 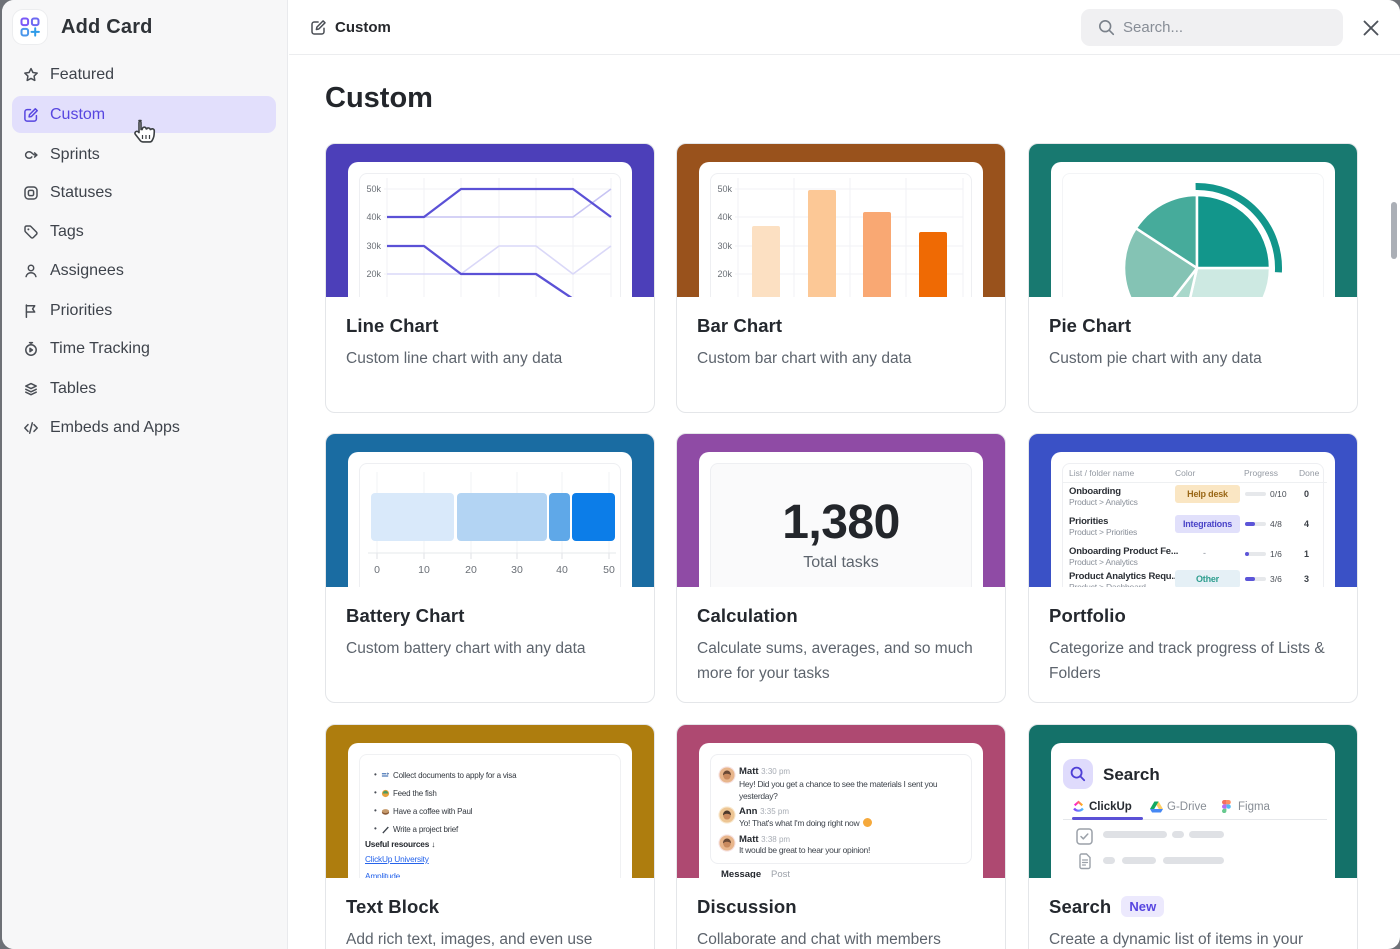 I want to click on svg-text: 10, so click(x=424, y=570).